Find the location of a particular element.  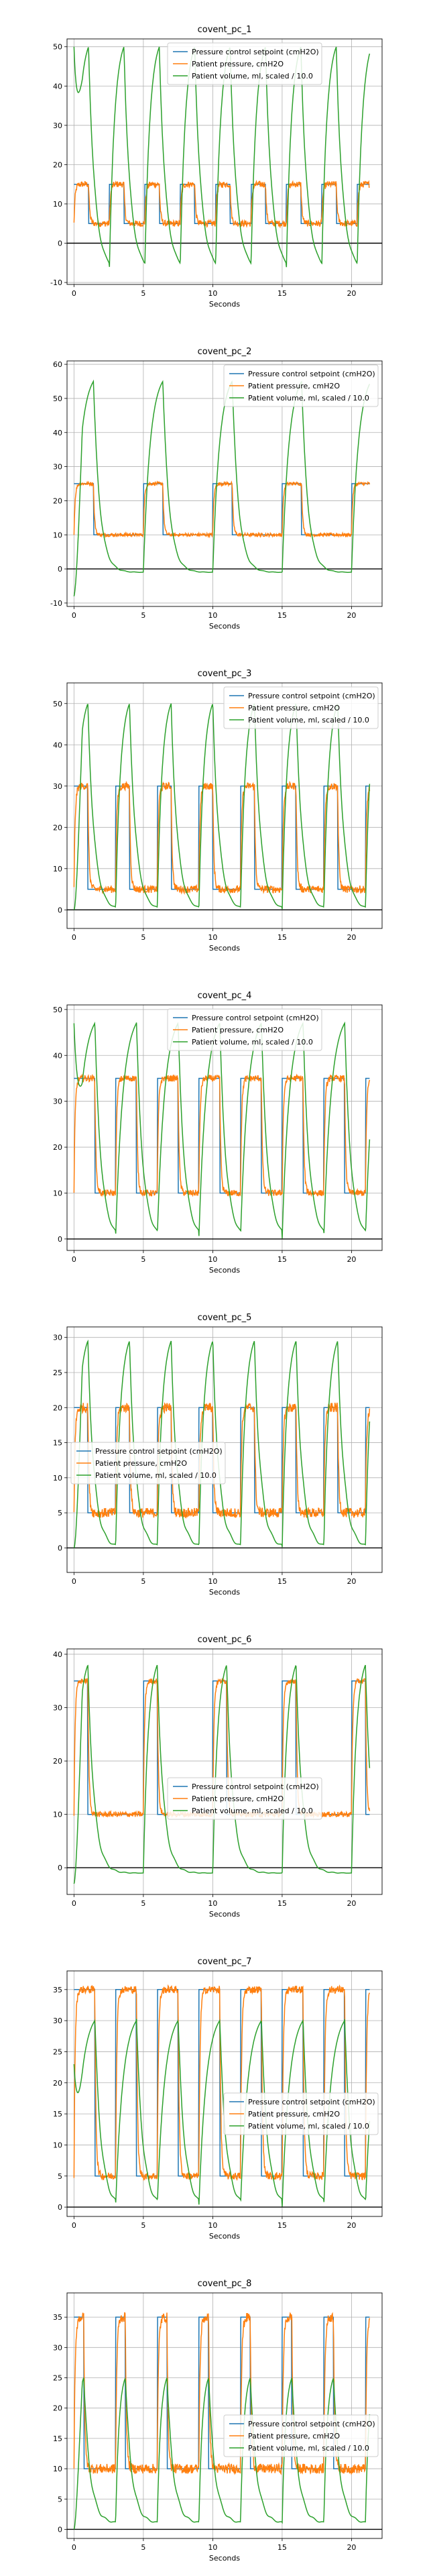

y-tick-label: 5 is located at coordinates (60, 2176).